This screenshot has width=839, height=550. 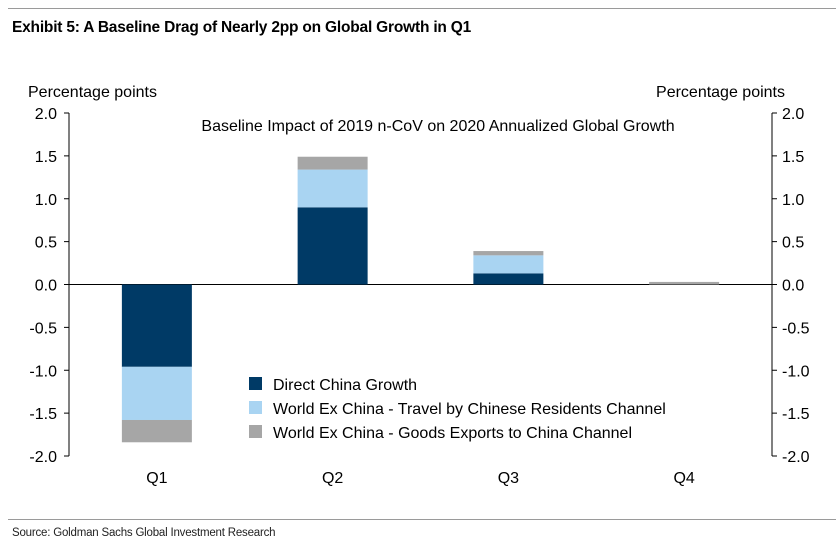 What do you see at coordinates (793, 243) in the screenshot?
I see `y-tick-label-right: 0.5` at bounding box center [793, 243].